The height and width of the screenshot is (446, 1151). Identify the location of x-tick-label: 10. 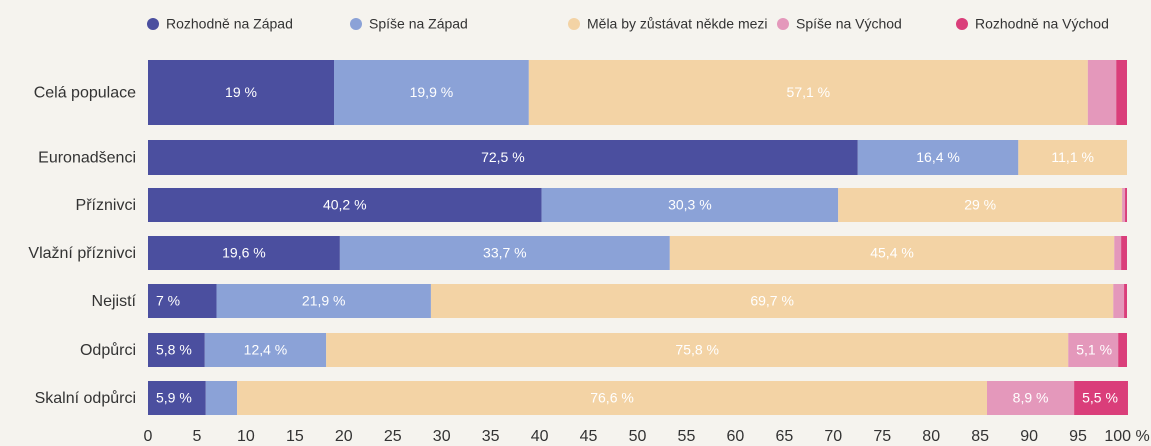
(246, 436).